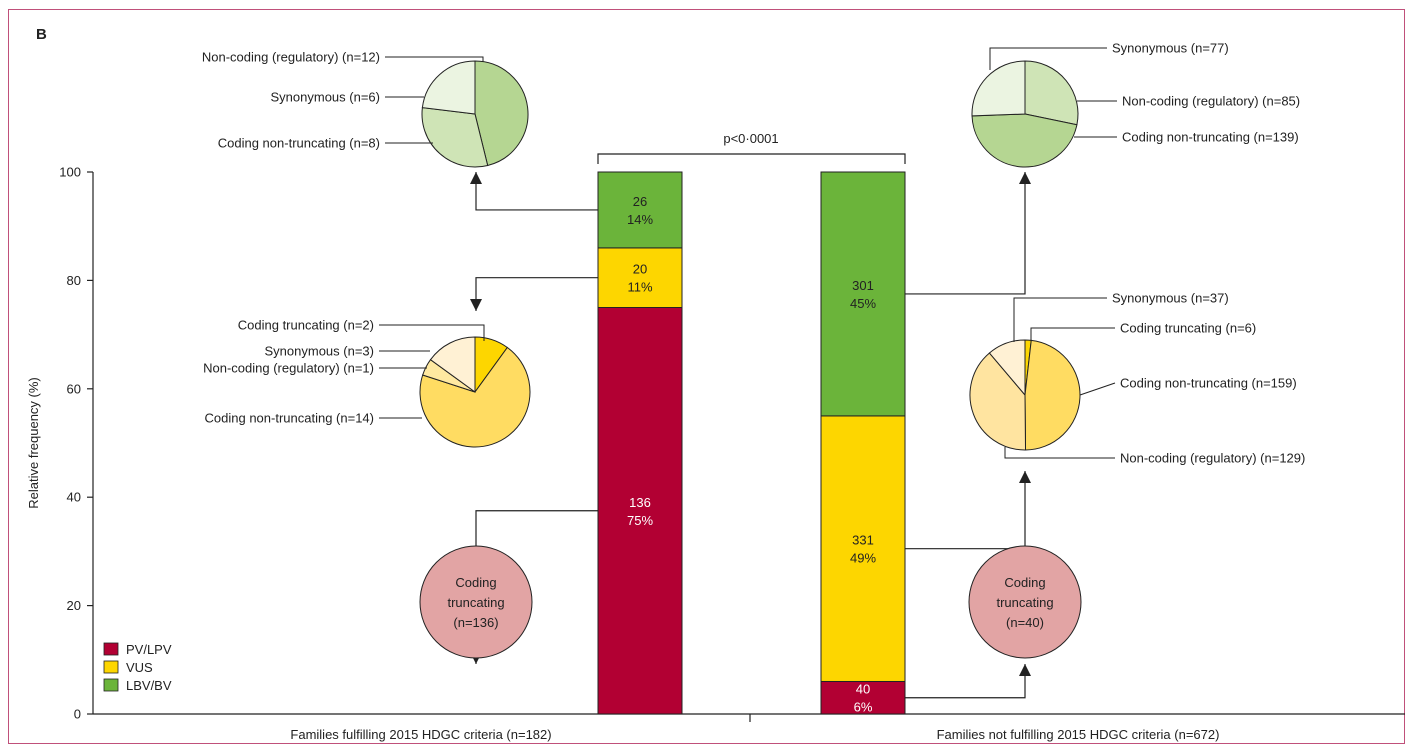 The width and height of the screenshot is (1413, 750). What do you see at coordinates (306, 325) in the screenshot?
I see `pie-slice-label: Coding truncating (n=2)` at bounding box center [306, 325].